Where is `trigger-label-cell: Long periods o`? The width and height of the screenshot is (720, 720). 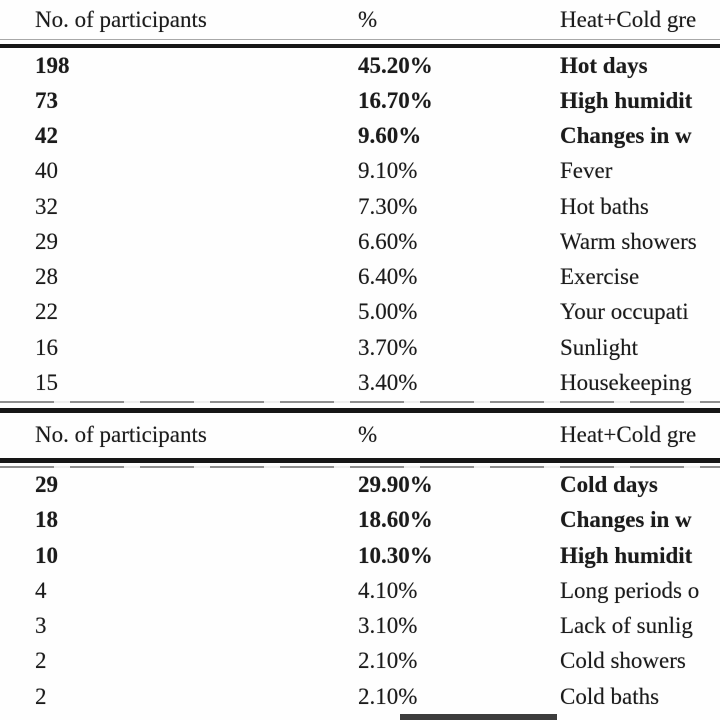
trigger-label-cell: Long periods o is located at coordinates (630, 590).